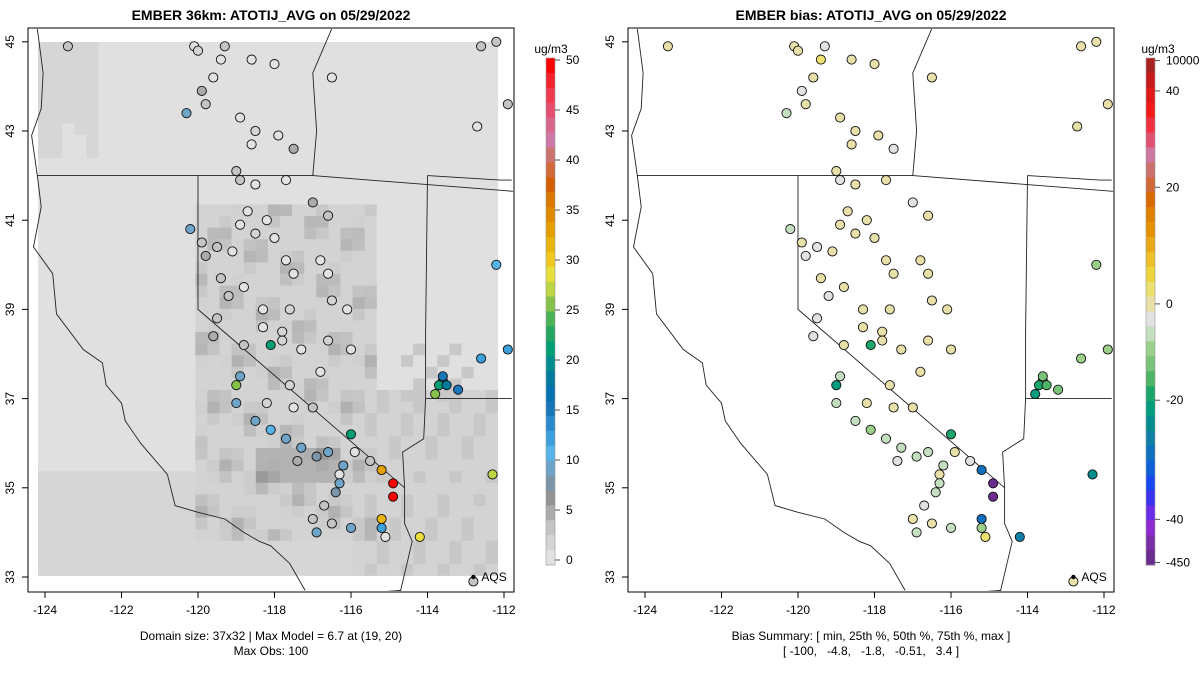 Image resolution: width=1200 pixels, height=677 pixels. Describe the element at coordinates (301, 332) in the screenshot. I see `ca-nv-border` at that location.